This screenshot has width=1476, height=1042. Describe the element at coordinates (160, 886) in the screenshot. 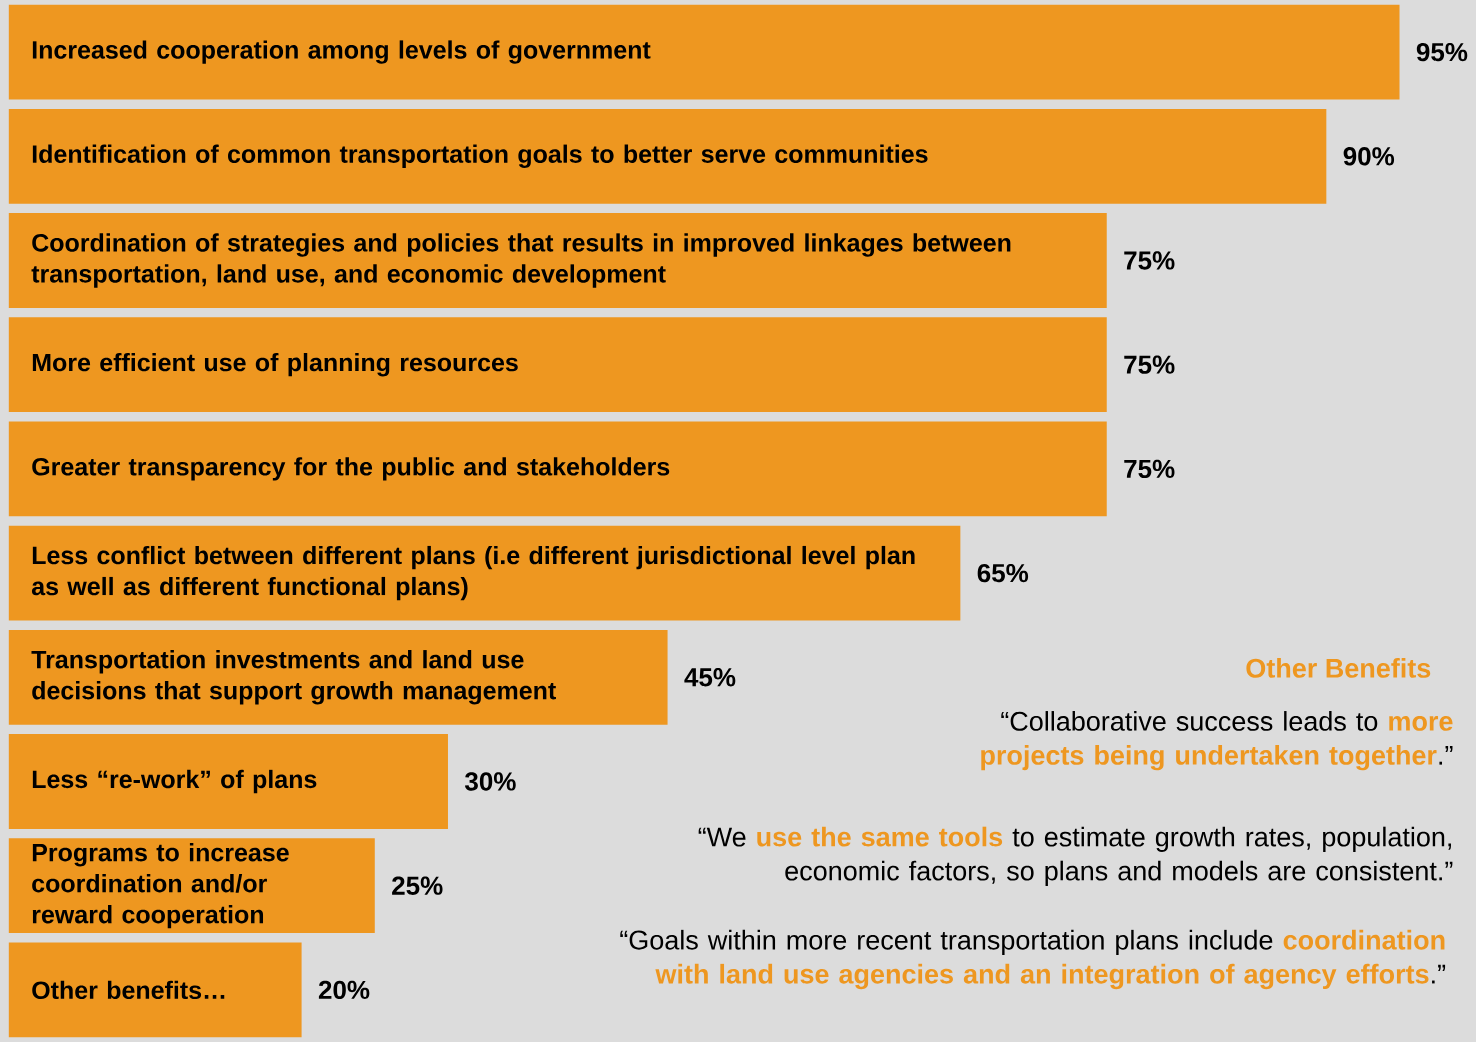

I see `y-tick-label: Programs to increase coordination and/or reward cooperation` at that location.